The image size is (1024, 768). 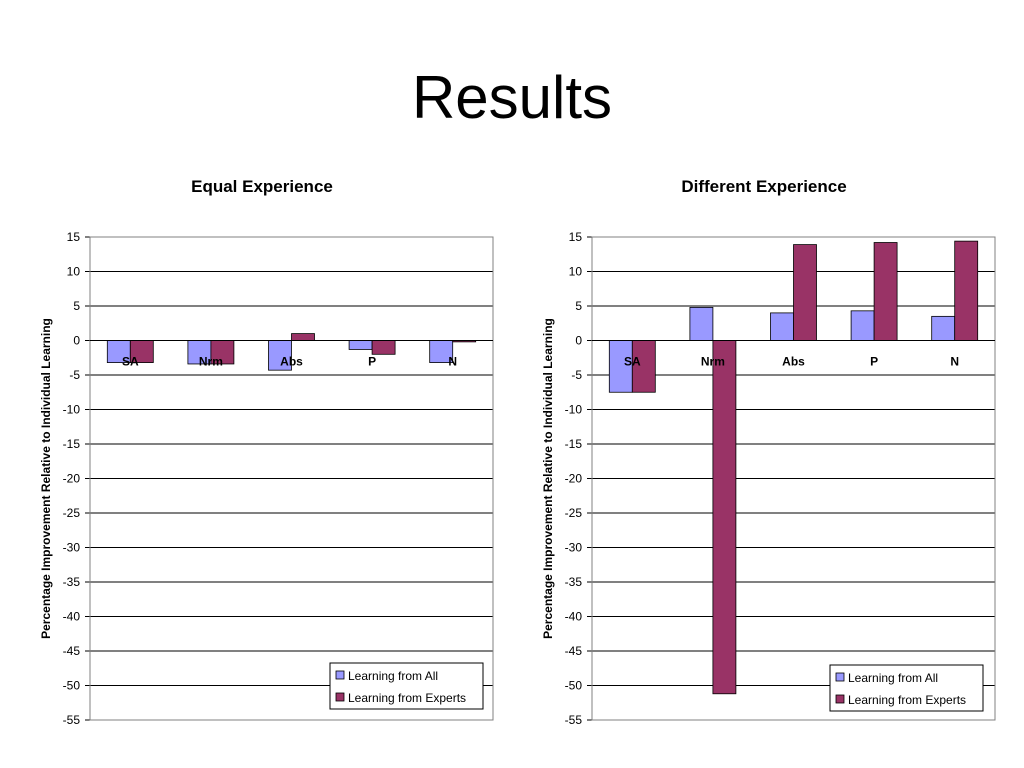 I want to click on chart-title: Different Experience, so click(x=763, y=186).